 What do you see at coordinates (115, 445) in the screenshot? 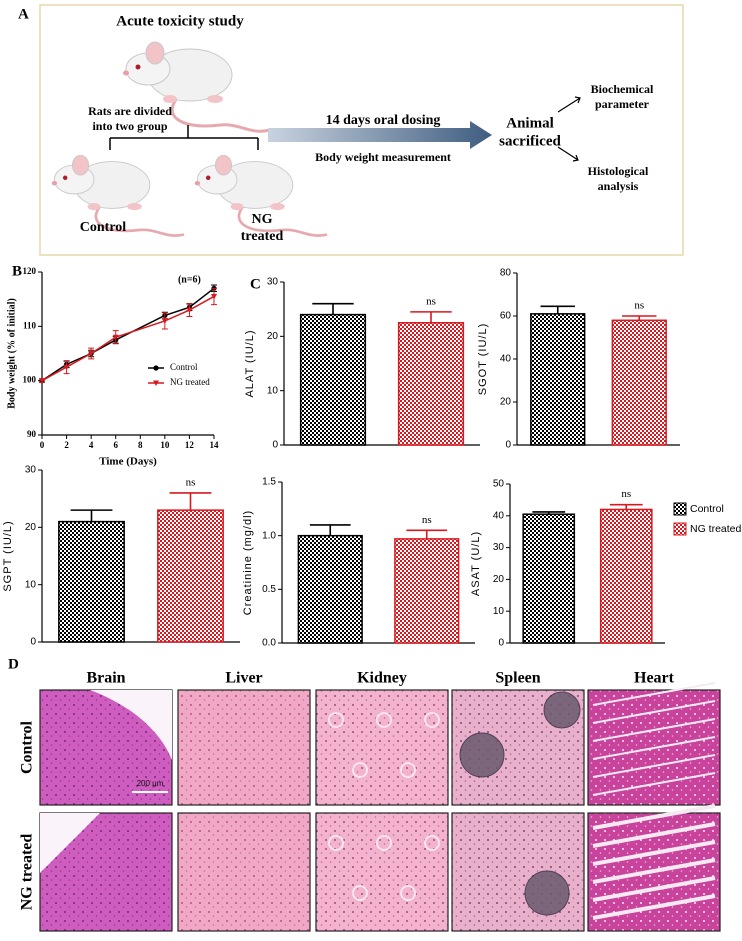
I see `x-tick-label: 6` at bounding box center [115, 445].